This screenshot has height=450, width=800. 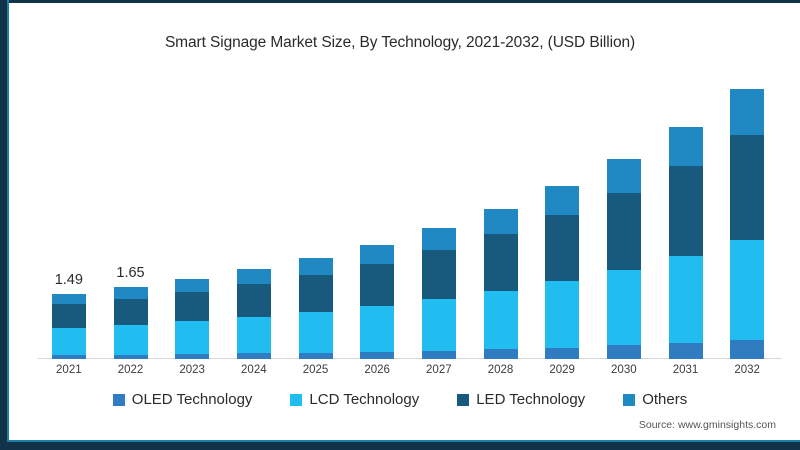 I want to click on frame-left-accent, so click(x=8, y=225).